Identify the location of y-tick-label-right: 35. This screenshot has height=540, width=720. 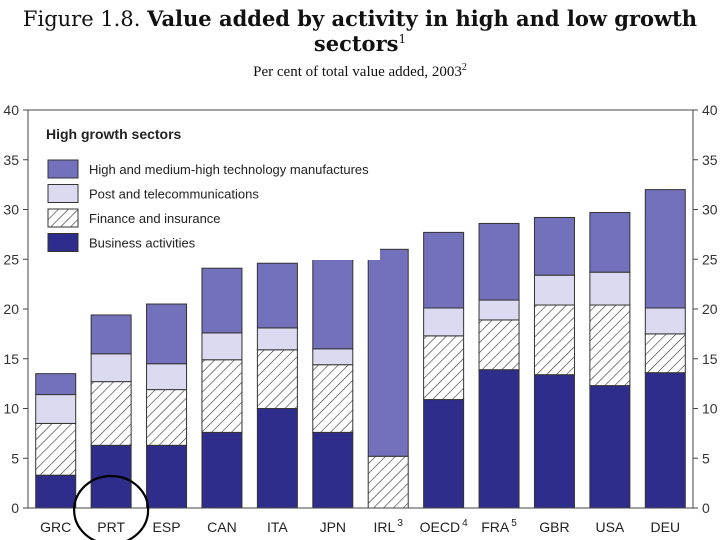
(710, 160).